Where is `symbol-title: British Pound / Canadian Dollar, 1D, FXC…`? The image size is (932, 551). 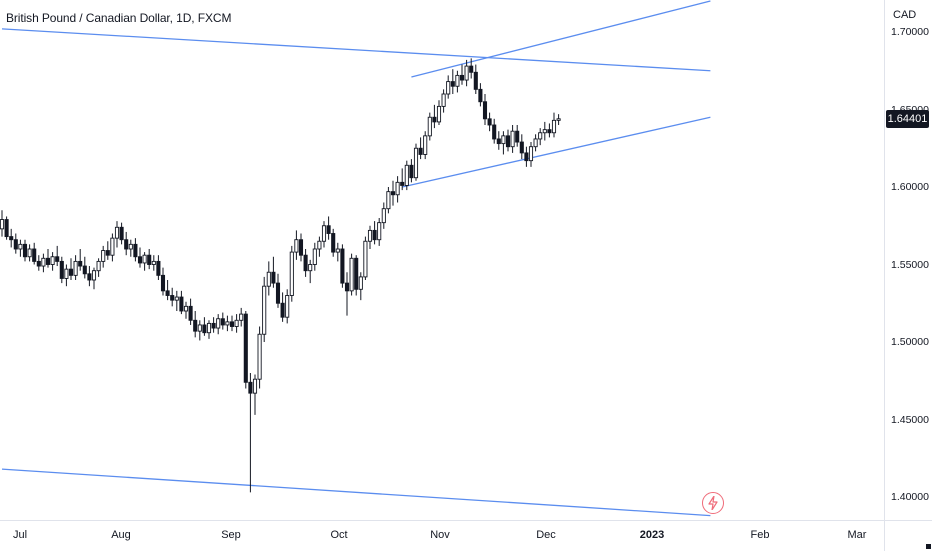 symbol-title: British Pound / Canadian Dollar, 1D, FXC… is located at coordinates (119, 18).